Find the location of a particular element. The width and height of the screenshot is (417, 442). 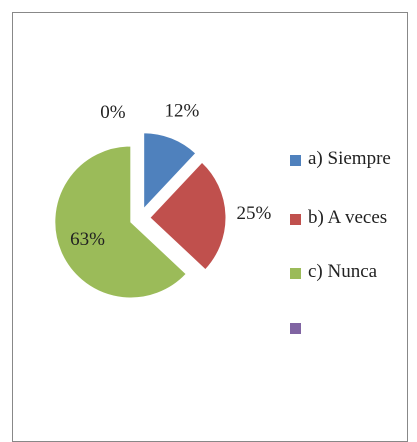

legend-label: b) A veces is located at coordinates (348, 217).